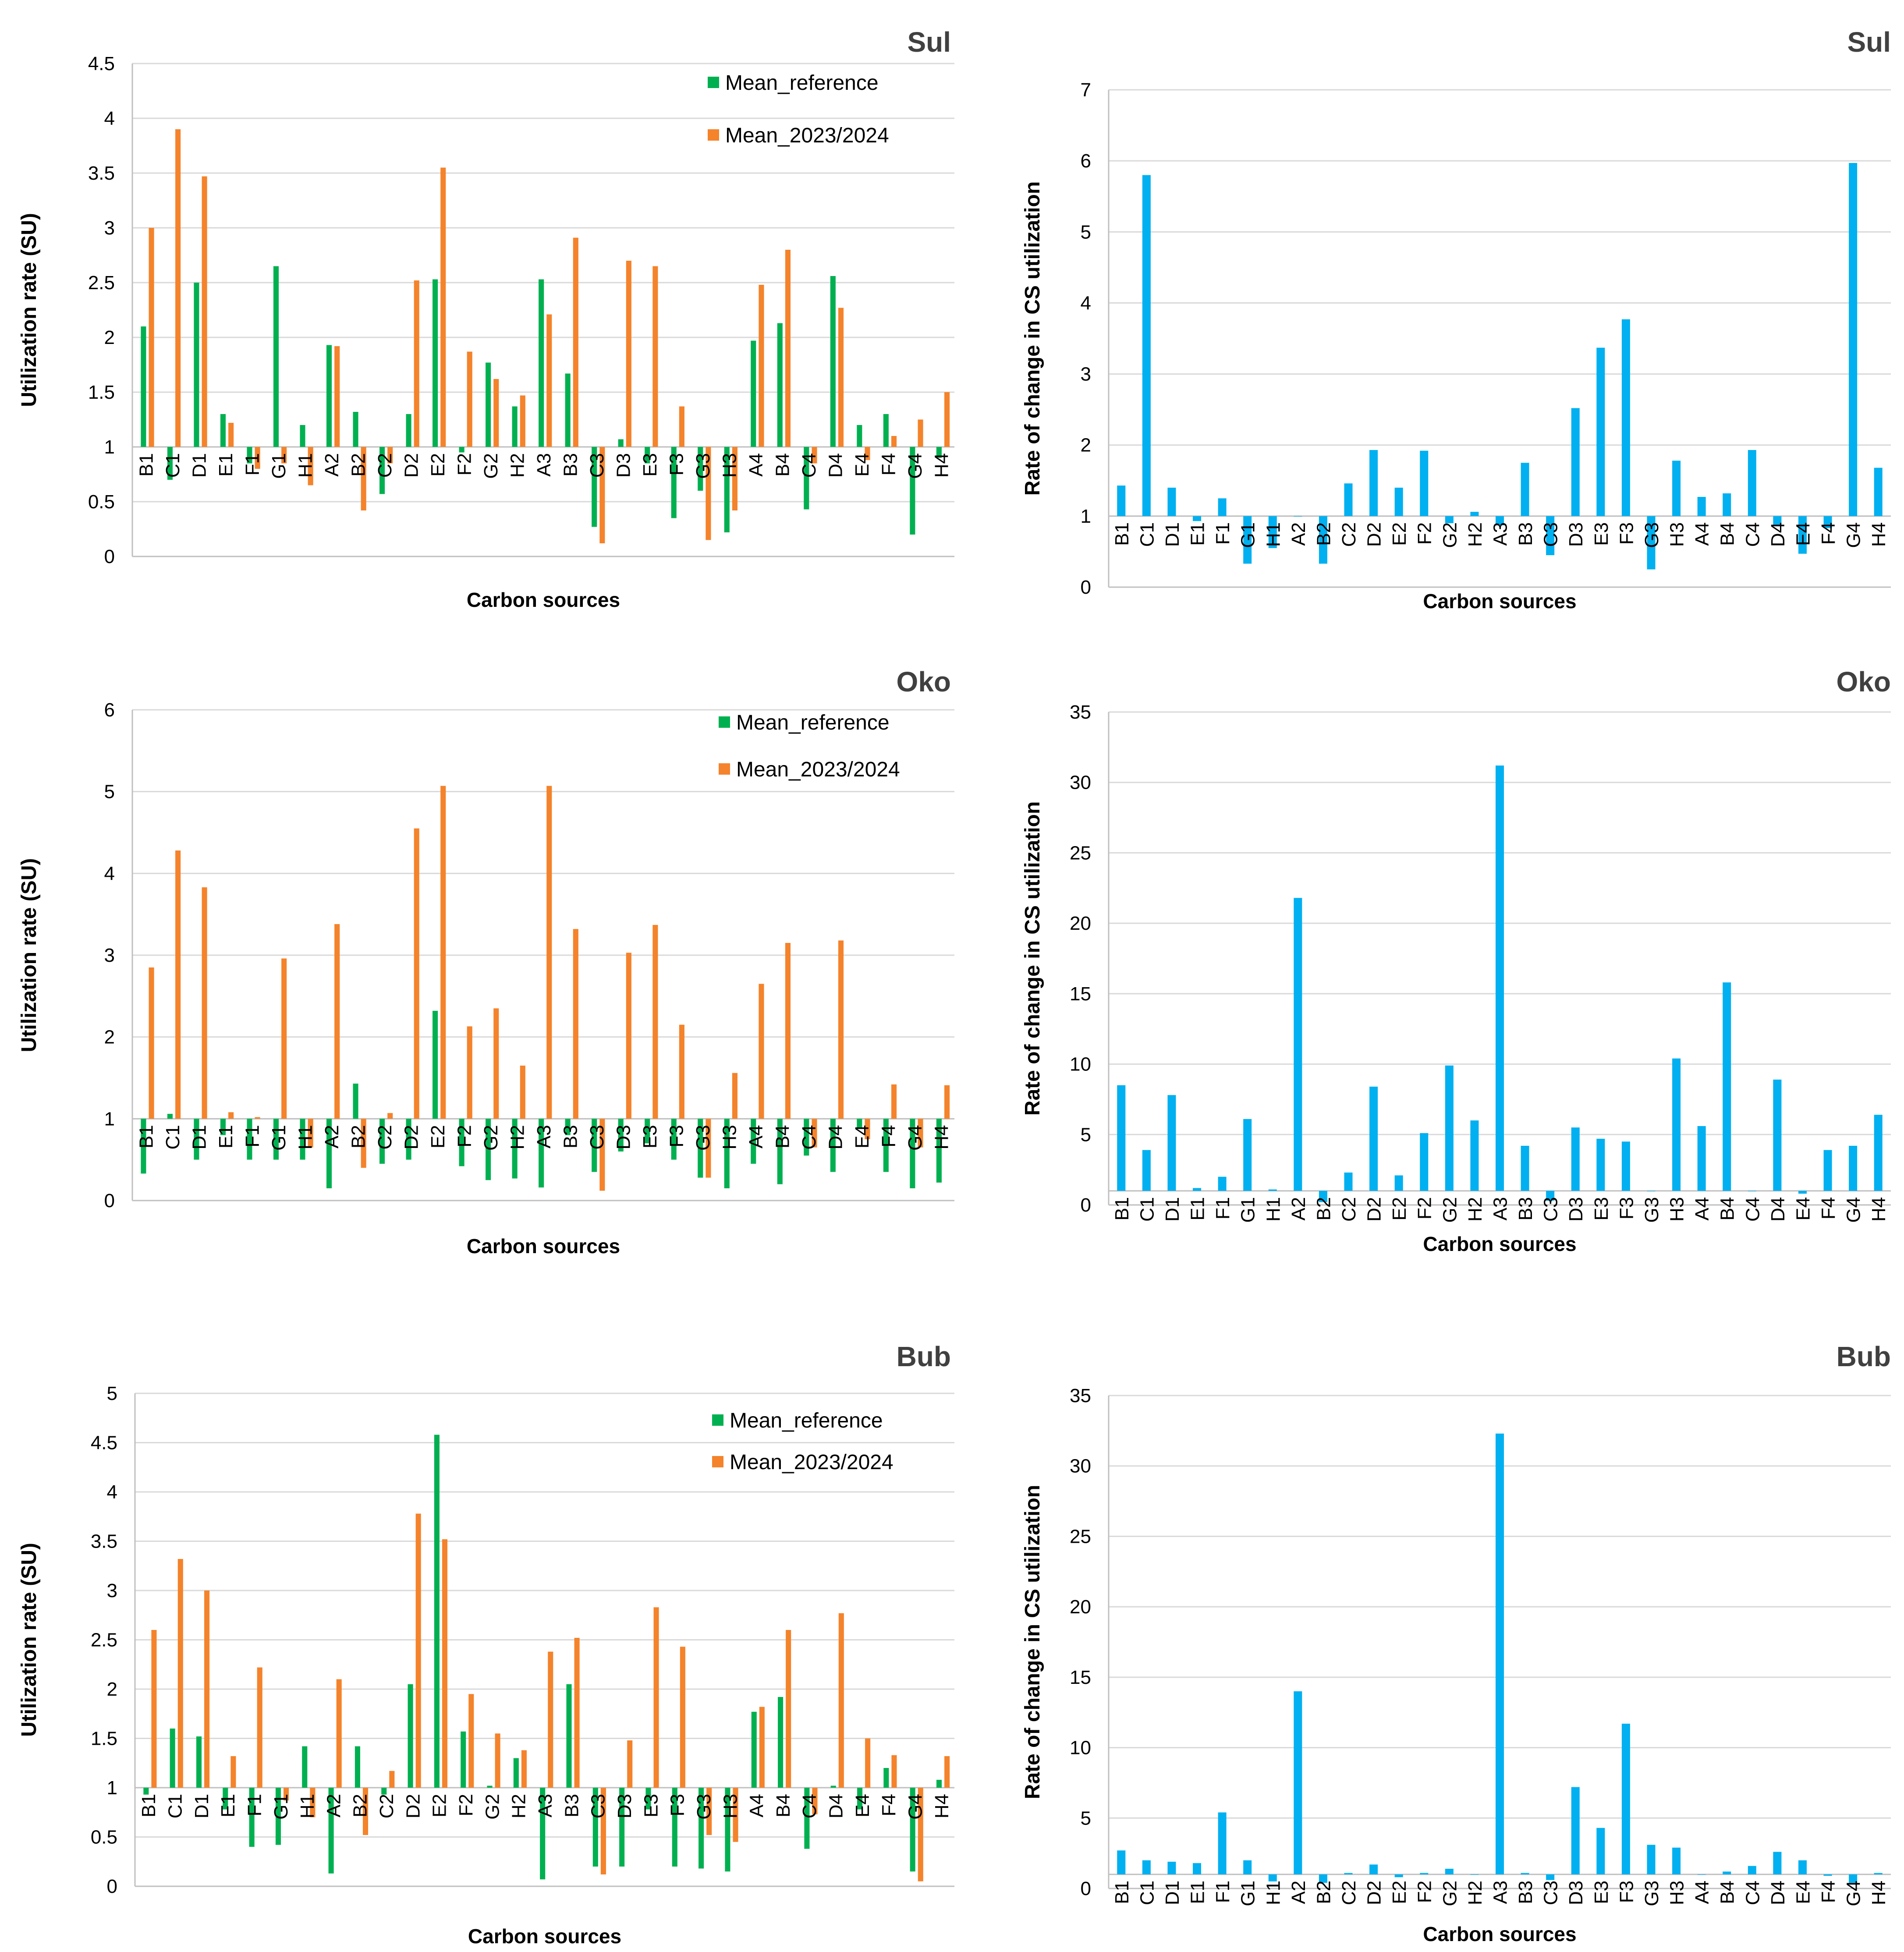  I want to click on bar-reference-d4, so click(833, 1145).